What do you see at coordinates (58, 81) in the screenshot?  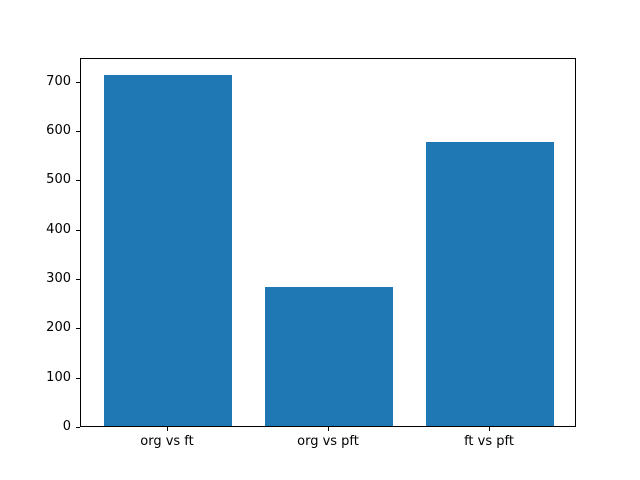 I see `y-tick-label-700: 700` at bounding box center [58, 81].